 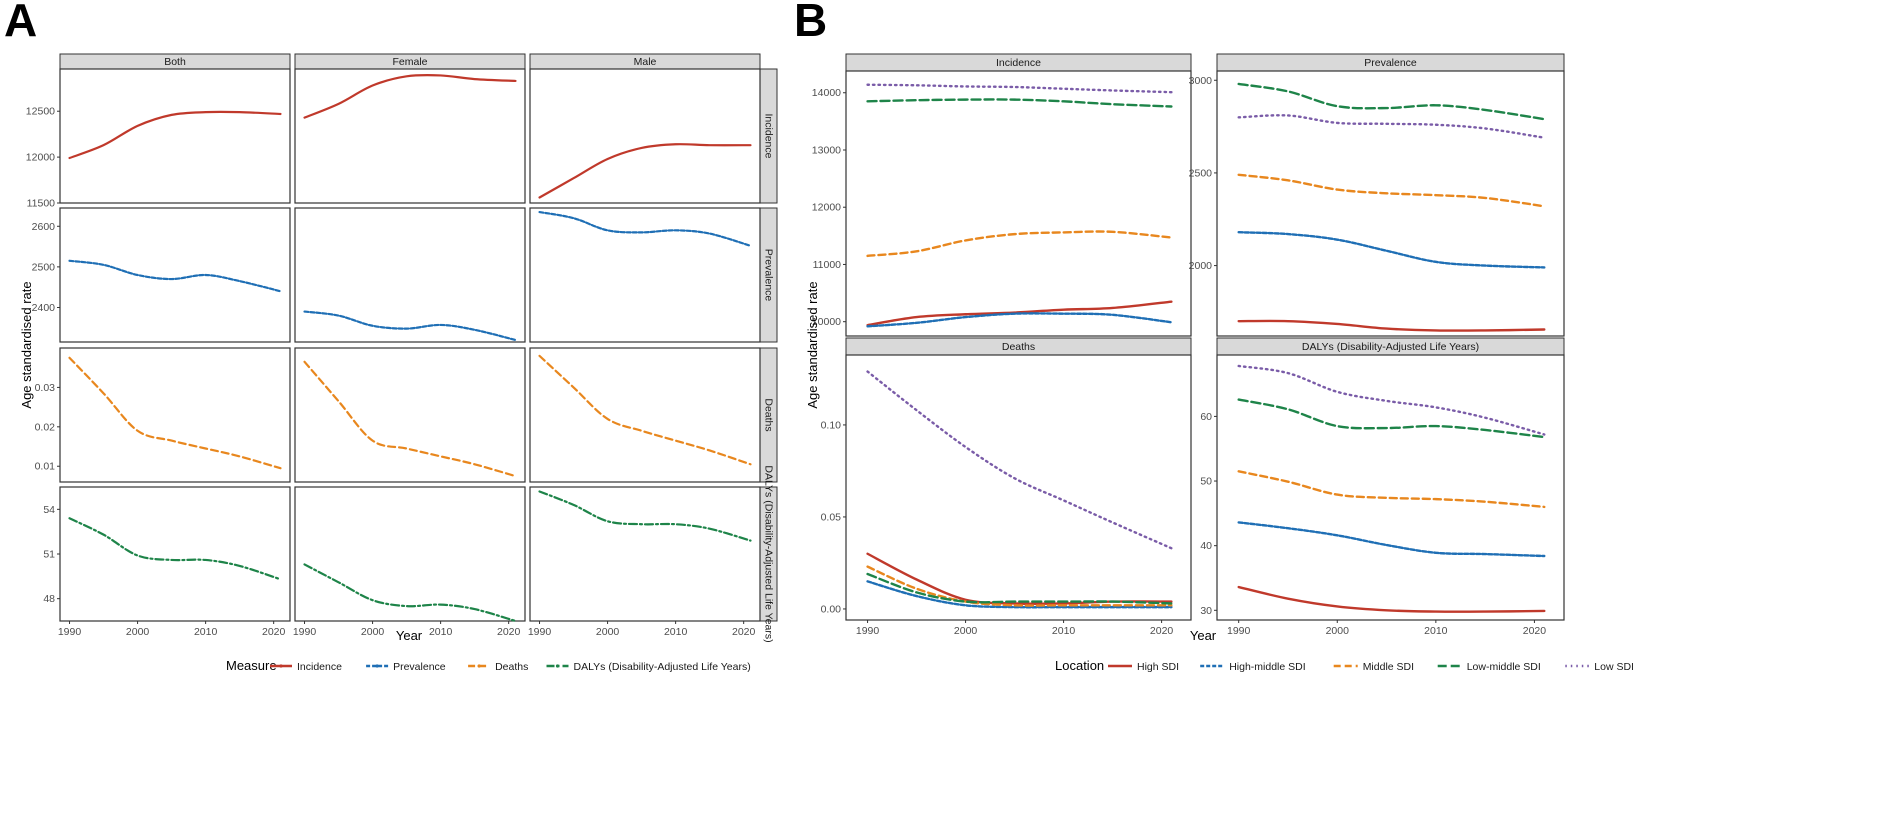 I want to click on y-tick-label: 10000, so click(x=826, y=322).